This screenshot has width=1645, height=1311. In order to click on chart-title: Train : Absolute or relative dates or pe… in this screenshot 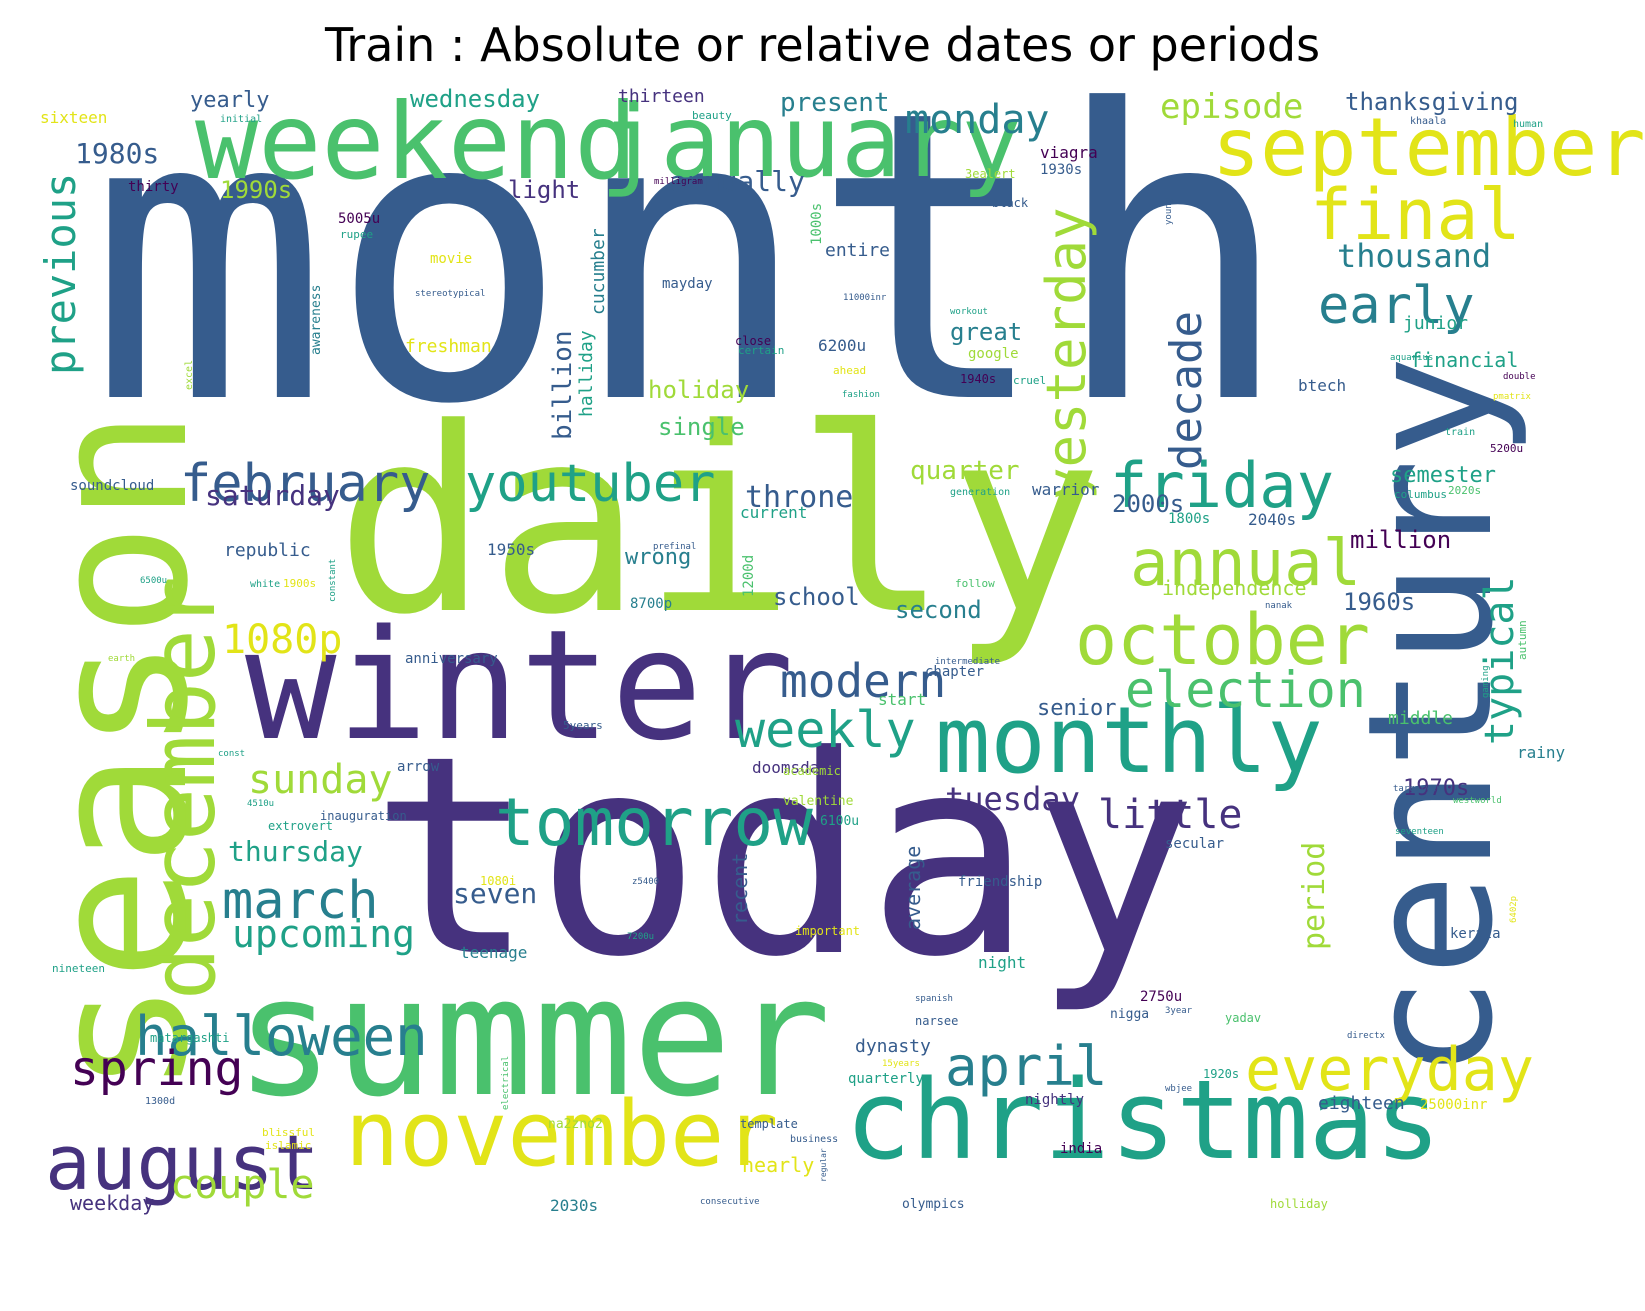, I will do `click(822, 45)`.